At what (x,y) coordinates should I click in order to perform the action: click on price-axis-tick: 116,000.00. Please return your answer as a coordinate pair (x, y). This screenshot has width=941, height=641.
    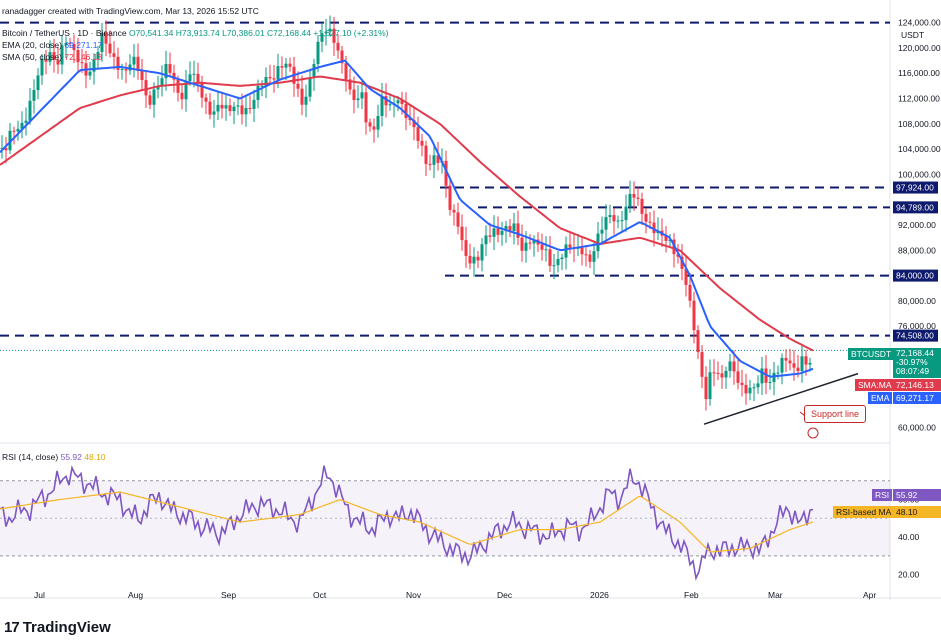
    Looking at the image, I should click on (919, 73).